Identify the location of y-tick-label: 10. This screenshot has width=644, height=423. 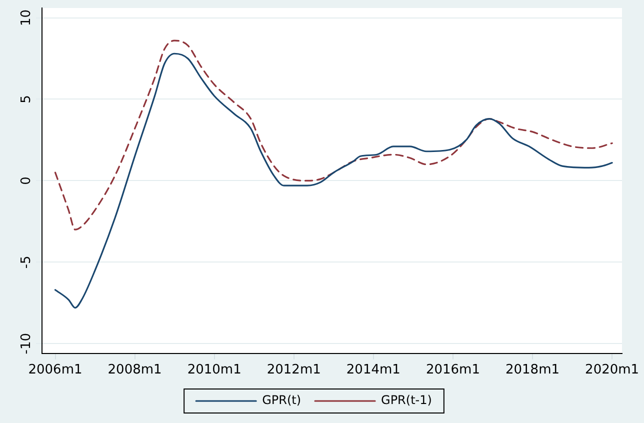
(26, 18).